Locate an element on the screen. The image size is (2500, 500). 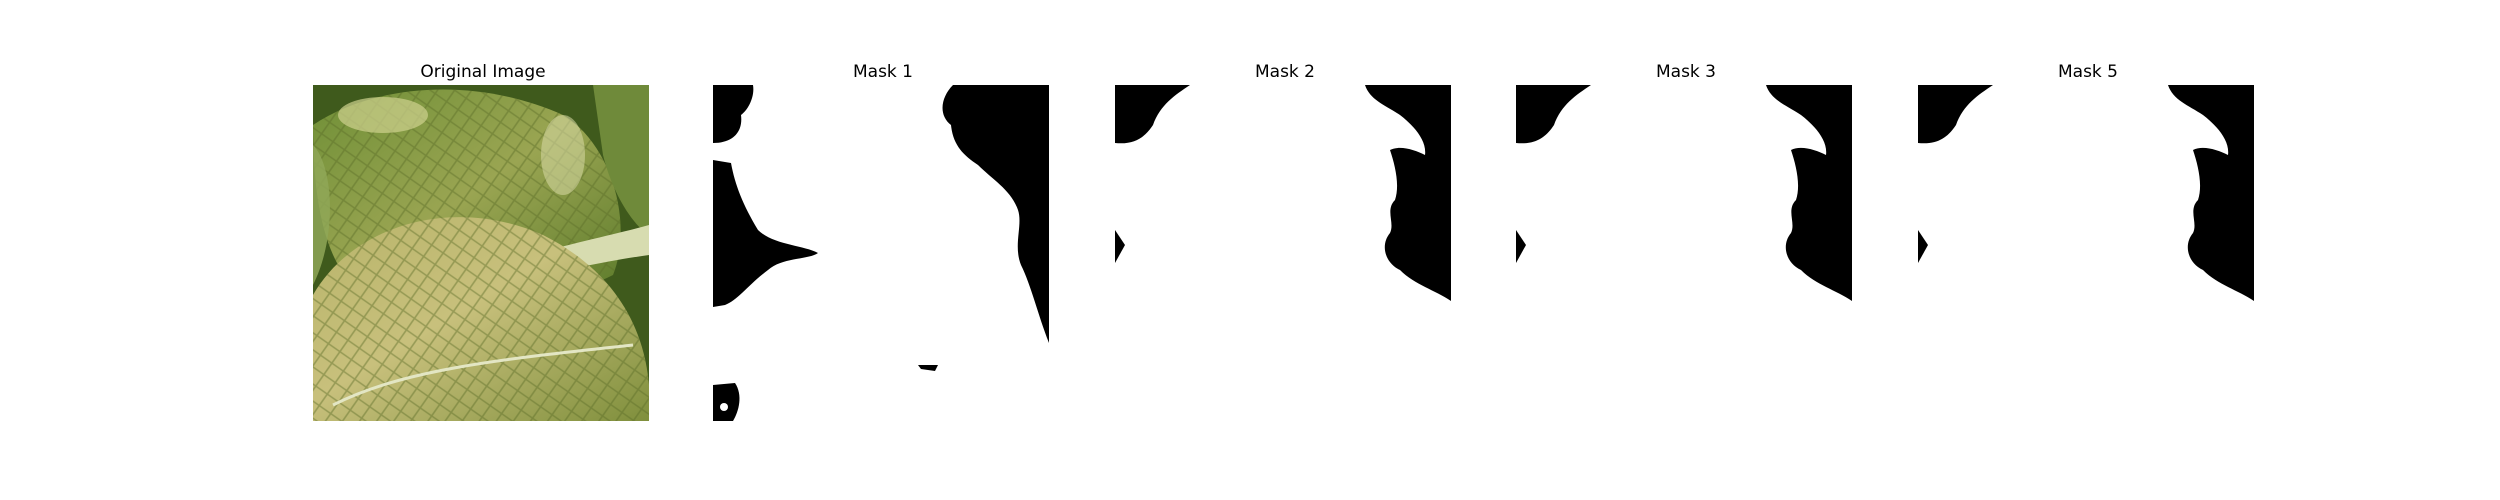
mask-5-image is located at coordinates (2086, 253).